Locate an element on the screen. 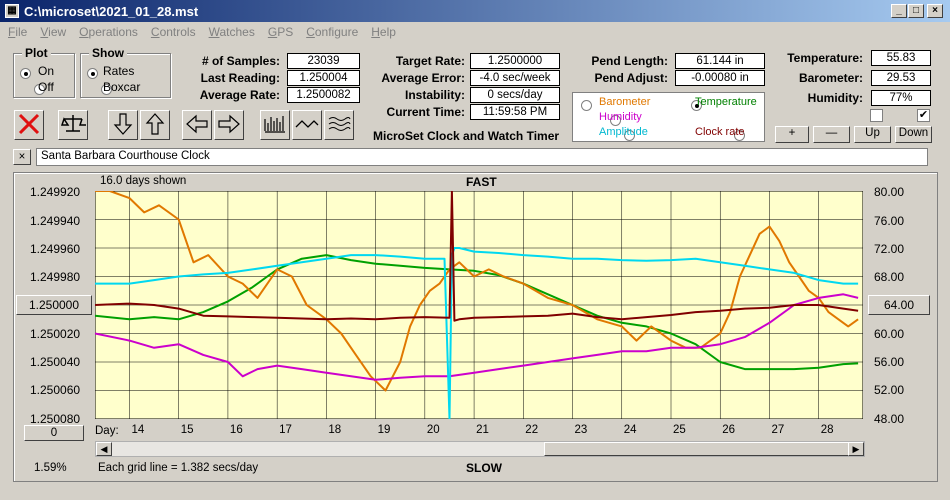 The image size is (950, 500). plot-off-radio is located at coordinates (40, 90).